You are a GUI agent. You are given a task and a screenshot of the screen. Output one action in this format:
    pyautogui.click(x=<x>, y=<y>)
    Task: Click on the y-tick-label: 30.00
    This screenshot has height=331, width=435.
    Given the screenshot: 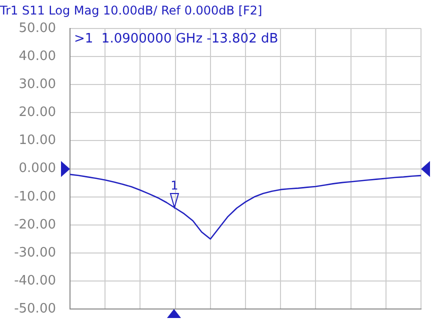 What is the action you would take?
    pyautogui.click(x=37, y=84)
    